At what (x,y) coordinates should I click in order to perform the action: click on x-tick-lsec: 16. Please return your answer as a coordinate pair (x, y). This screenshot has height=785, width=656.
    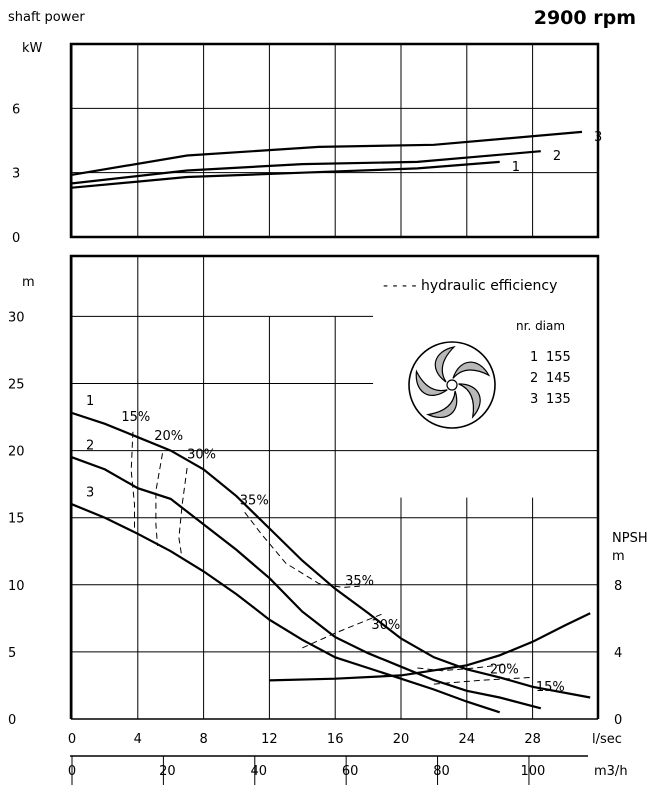
    Looking at the image, I should click on (335, 739).